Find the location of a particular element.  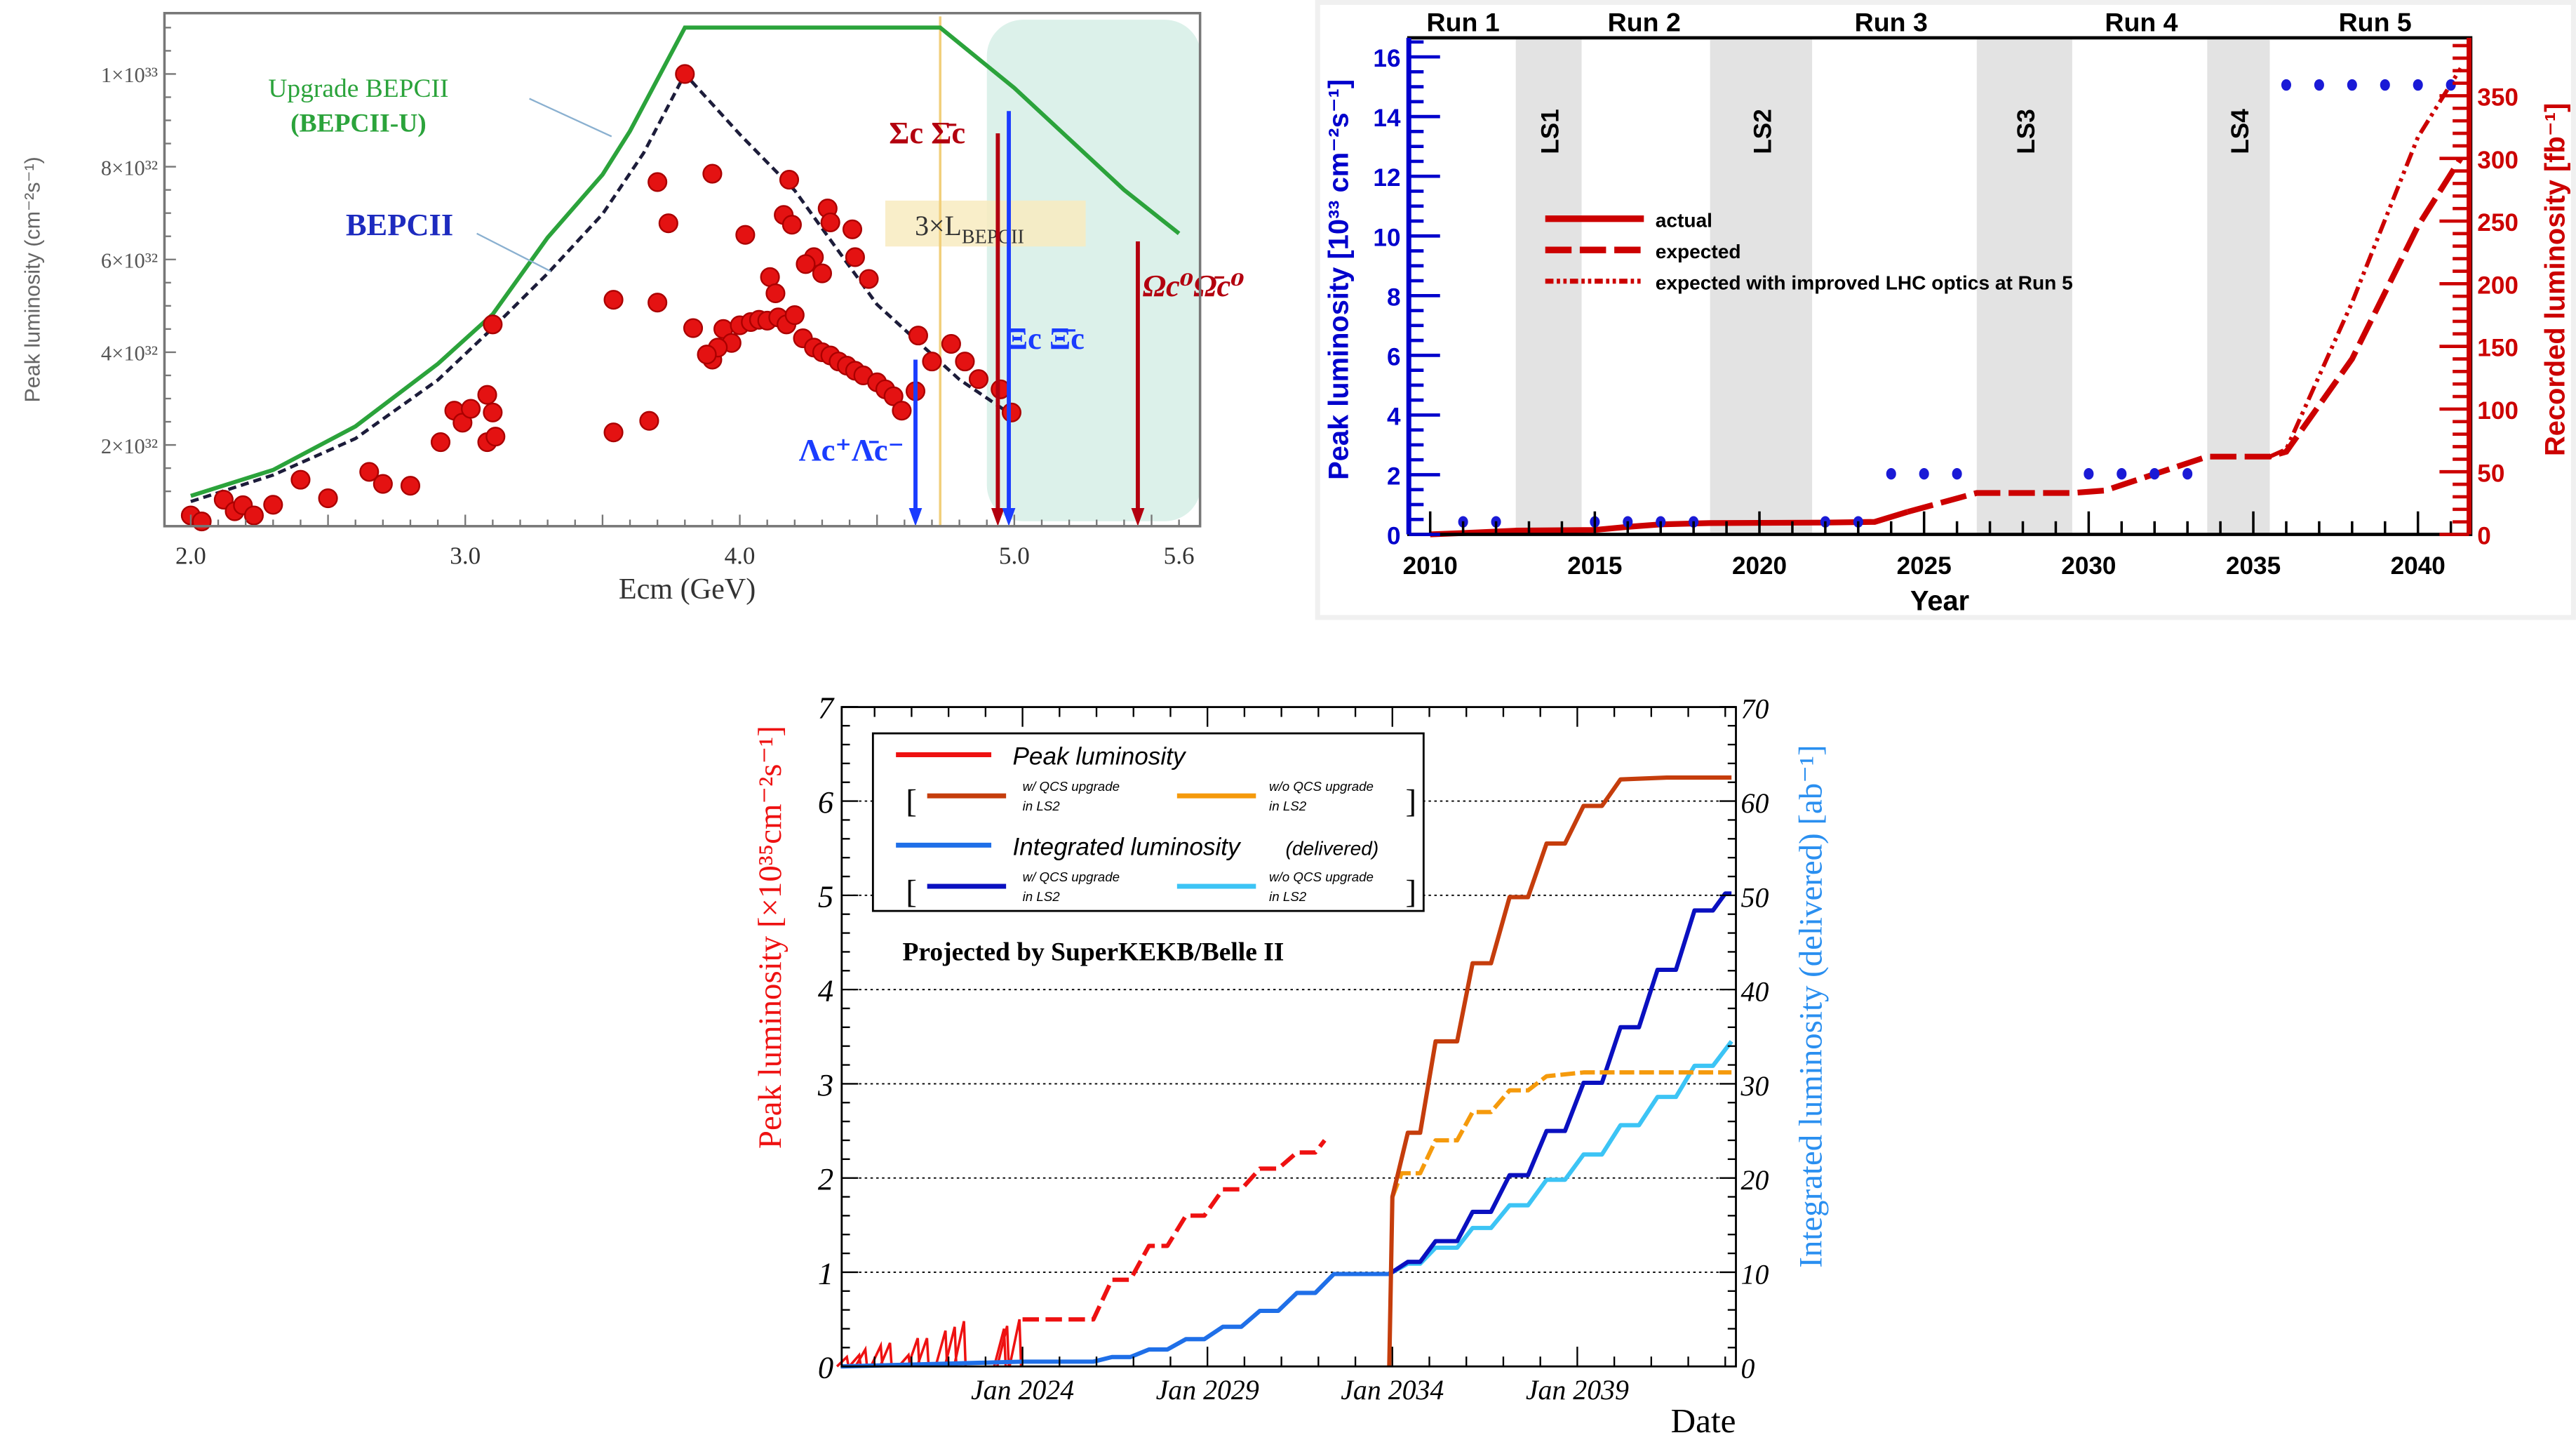

recorded-luminosity-solid-line is located at coordinates (1669, 523).